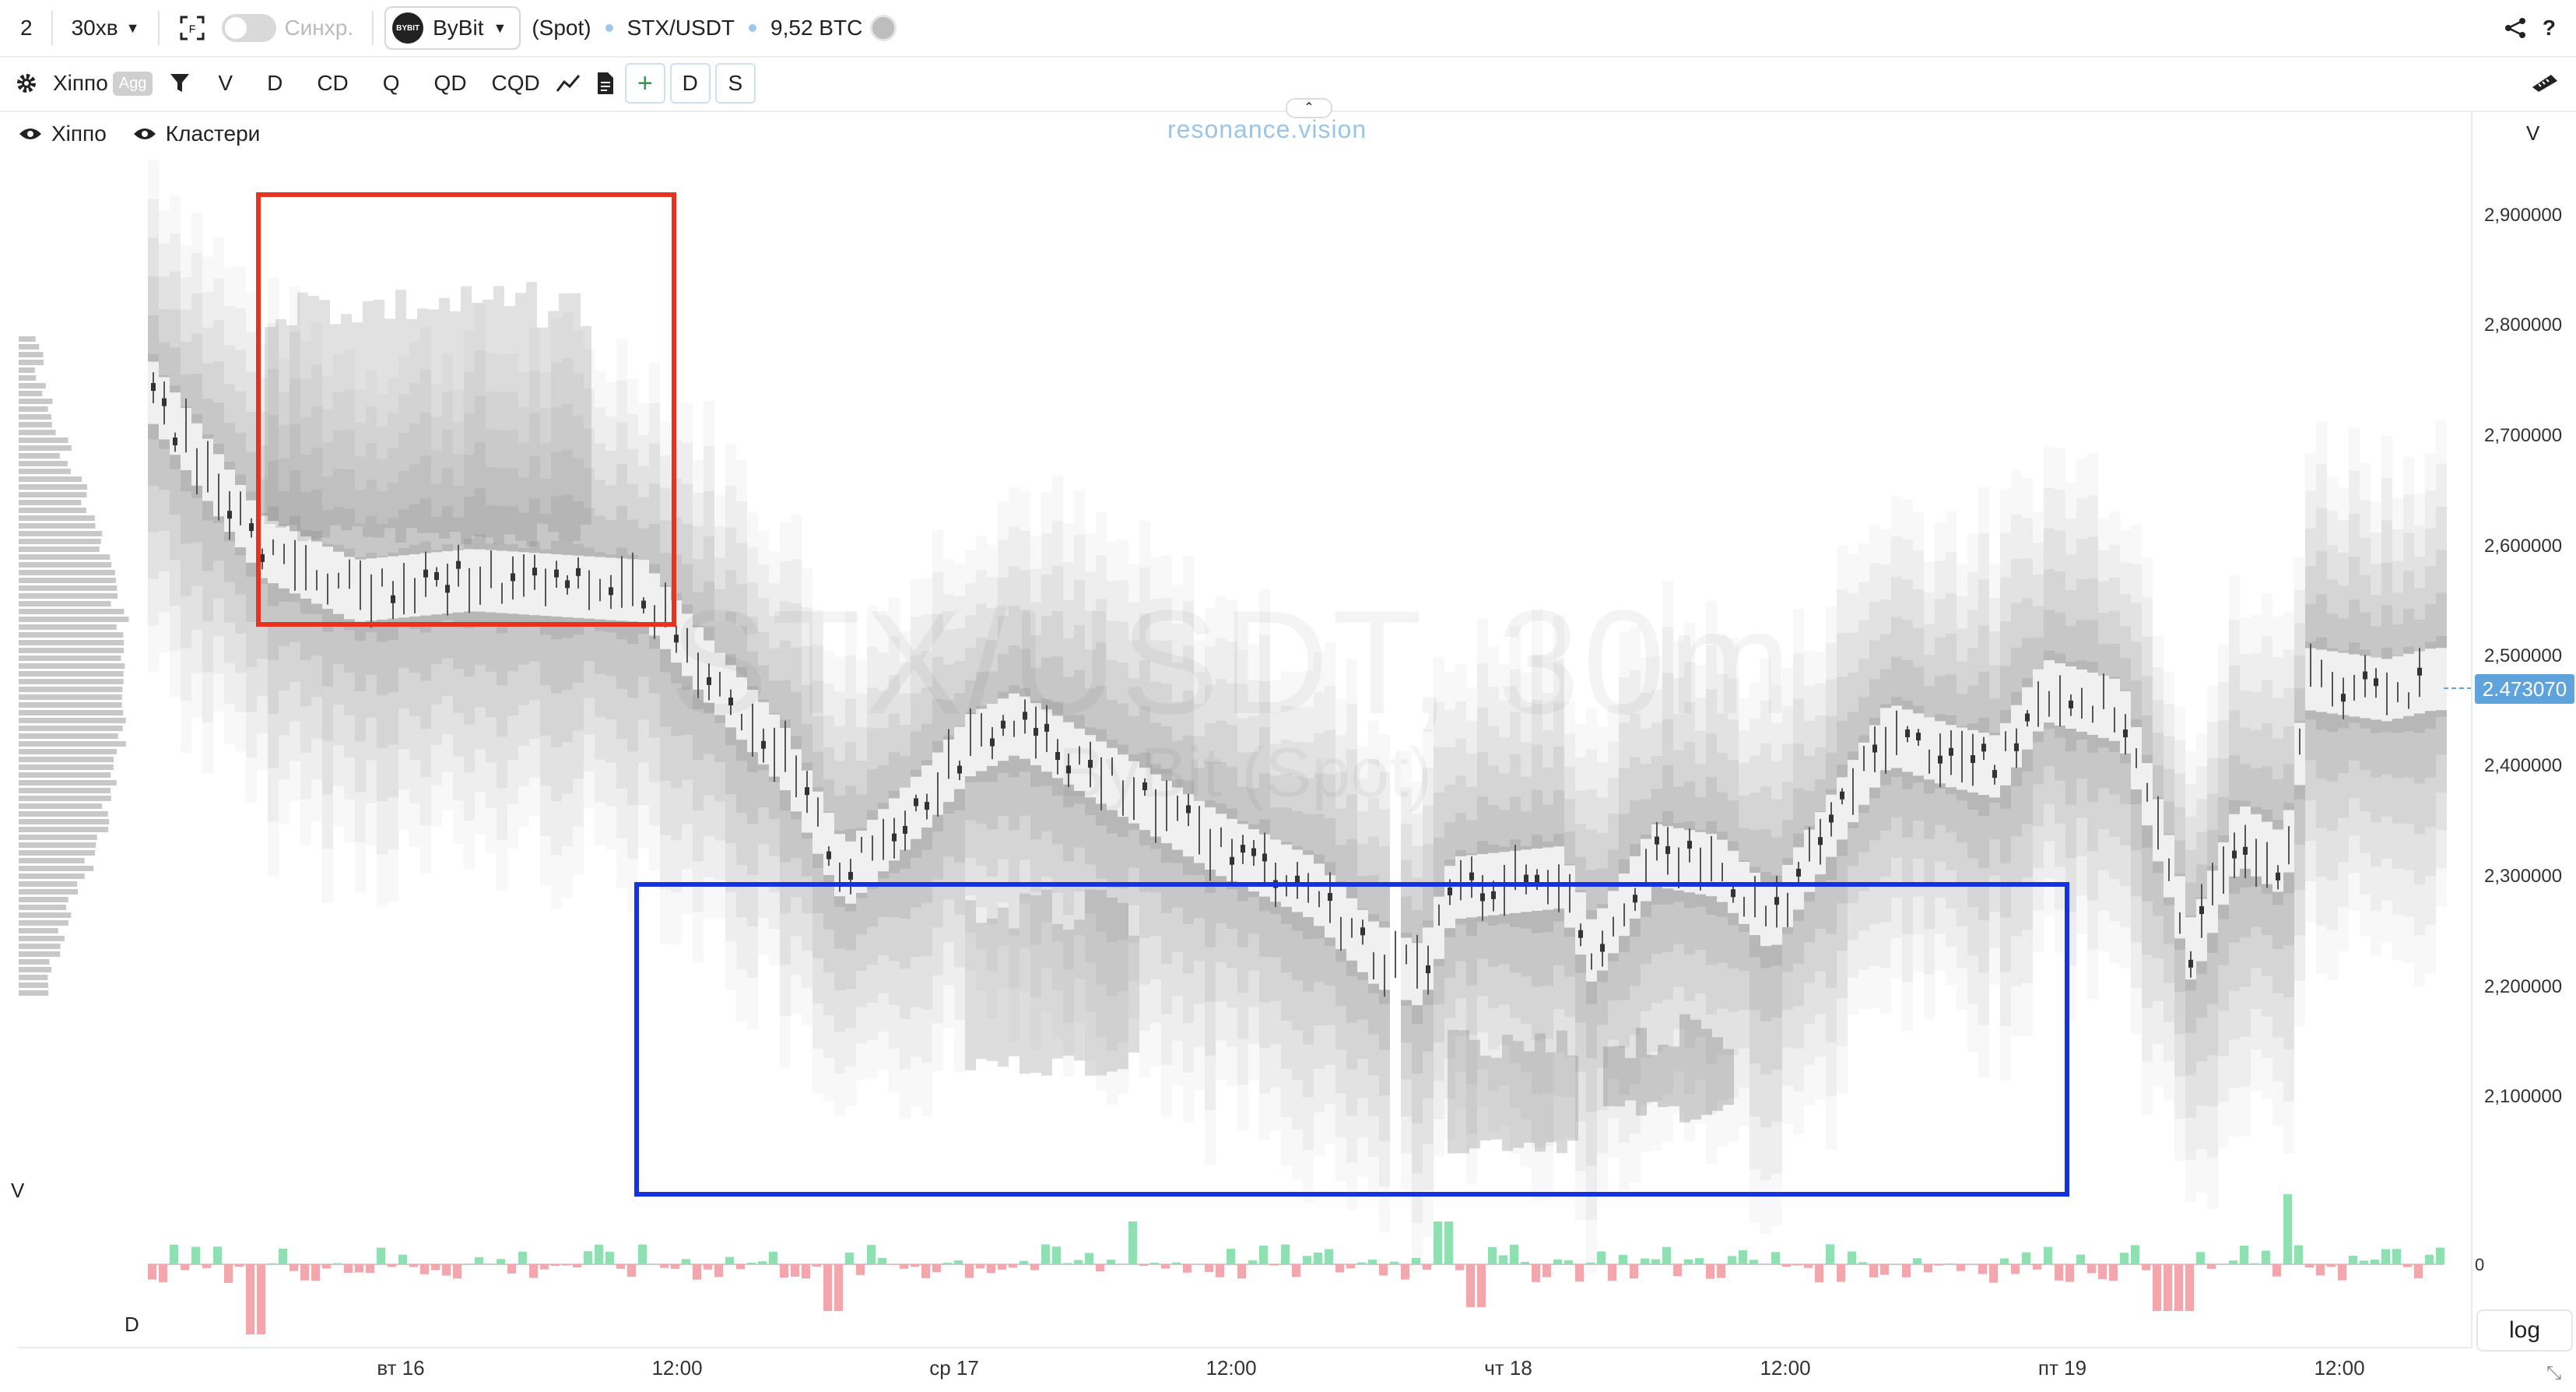 The image size is (2576, 1392). I want to click on add-button: +, so click(644, 83).